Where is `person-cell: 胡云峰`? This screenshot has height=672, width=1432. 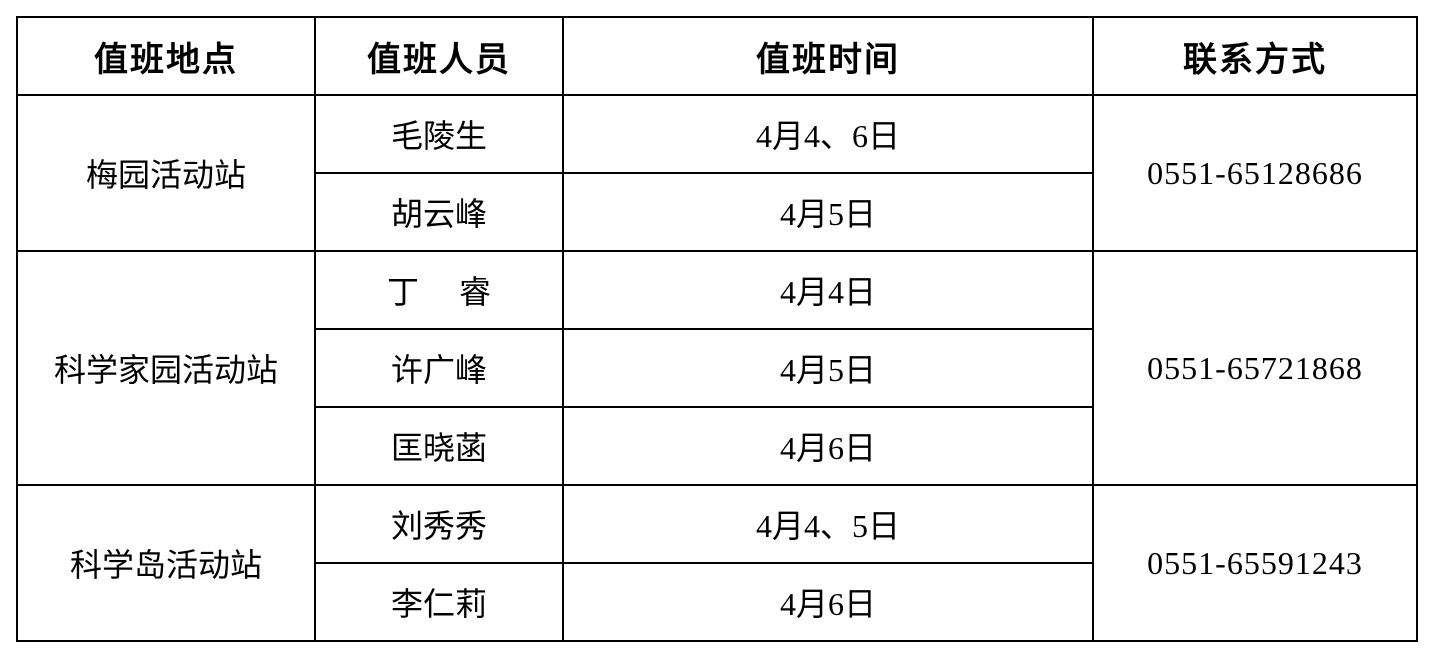 person-cell: 胡云峰 is located at coordinates (439, 212).